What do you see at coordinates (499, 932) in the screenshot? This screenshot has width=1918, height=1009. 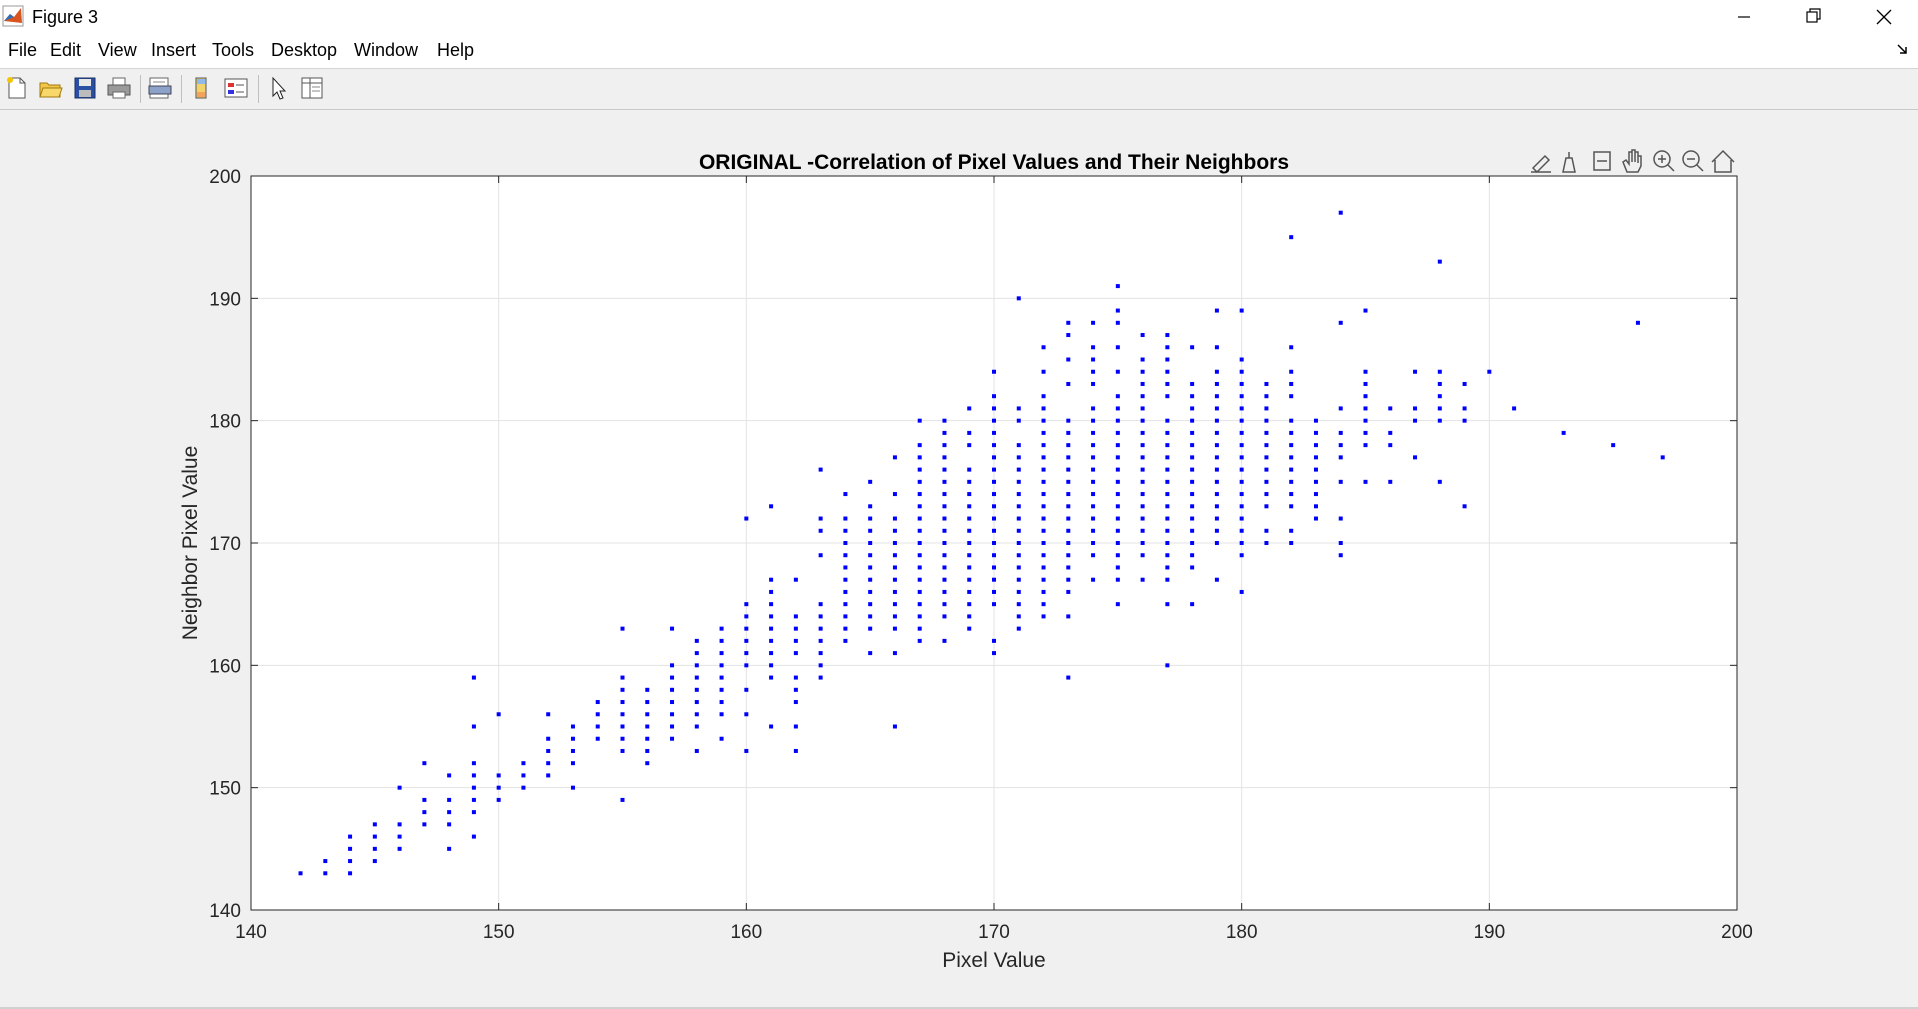 I see `x-tick-label: 150` at bounding box center [499, 932].